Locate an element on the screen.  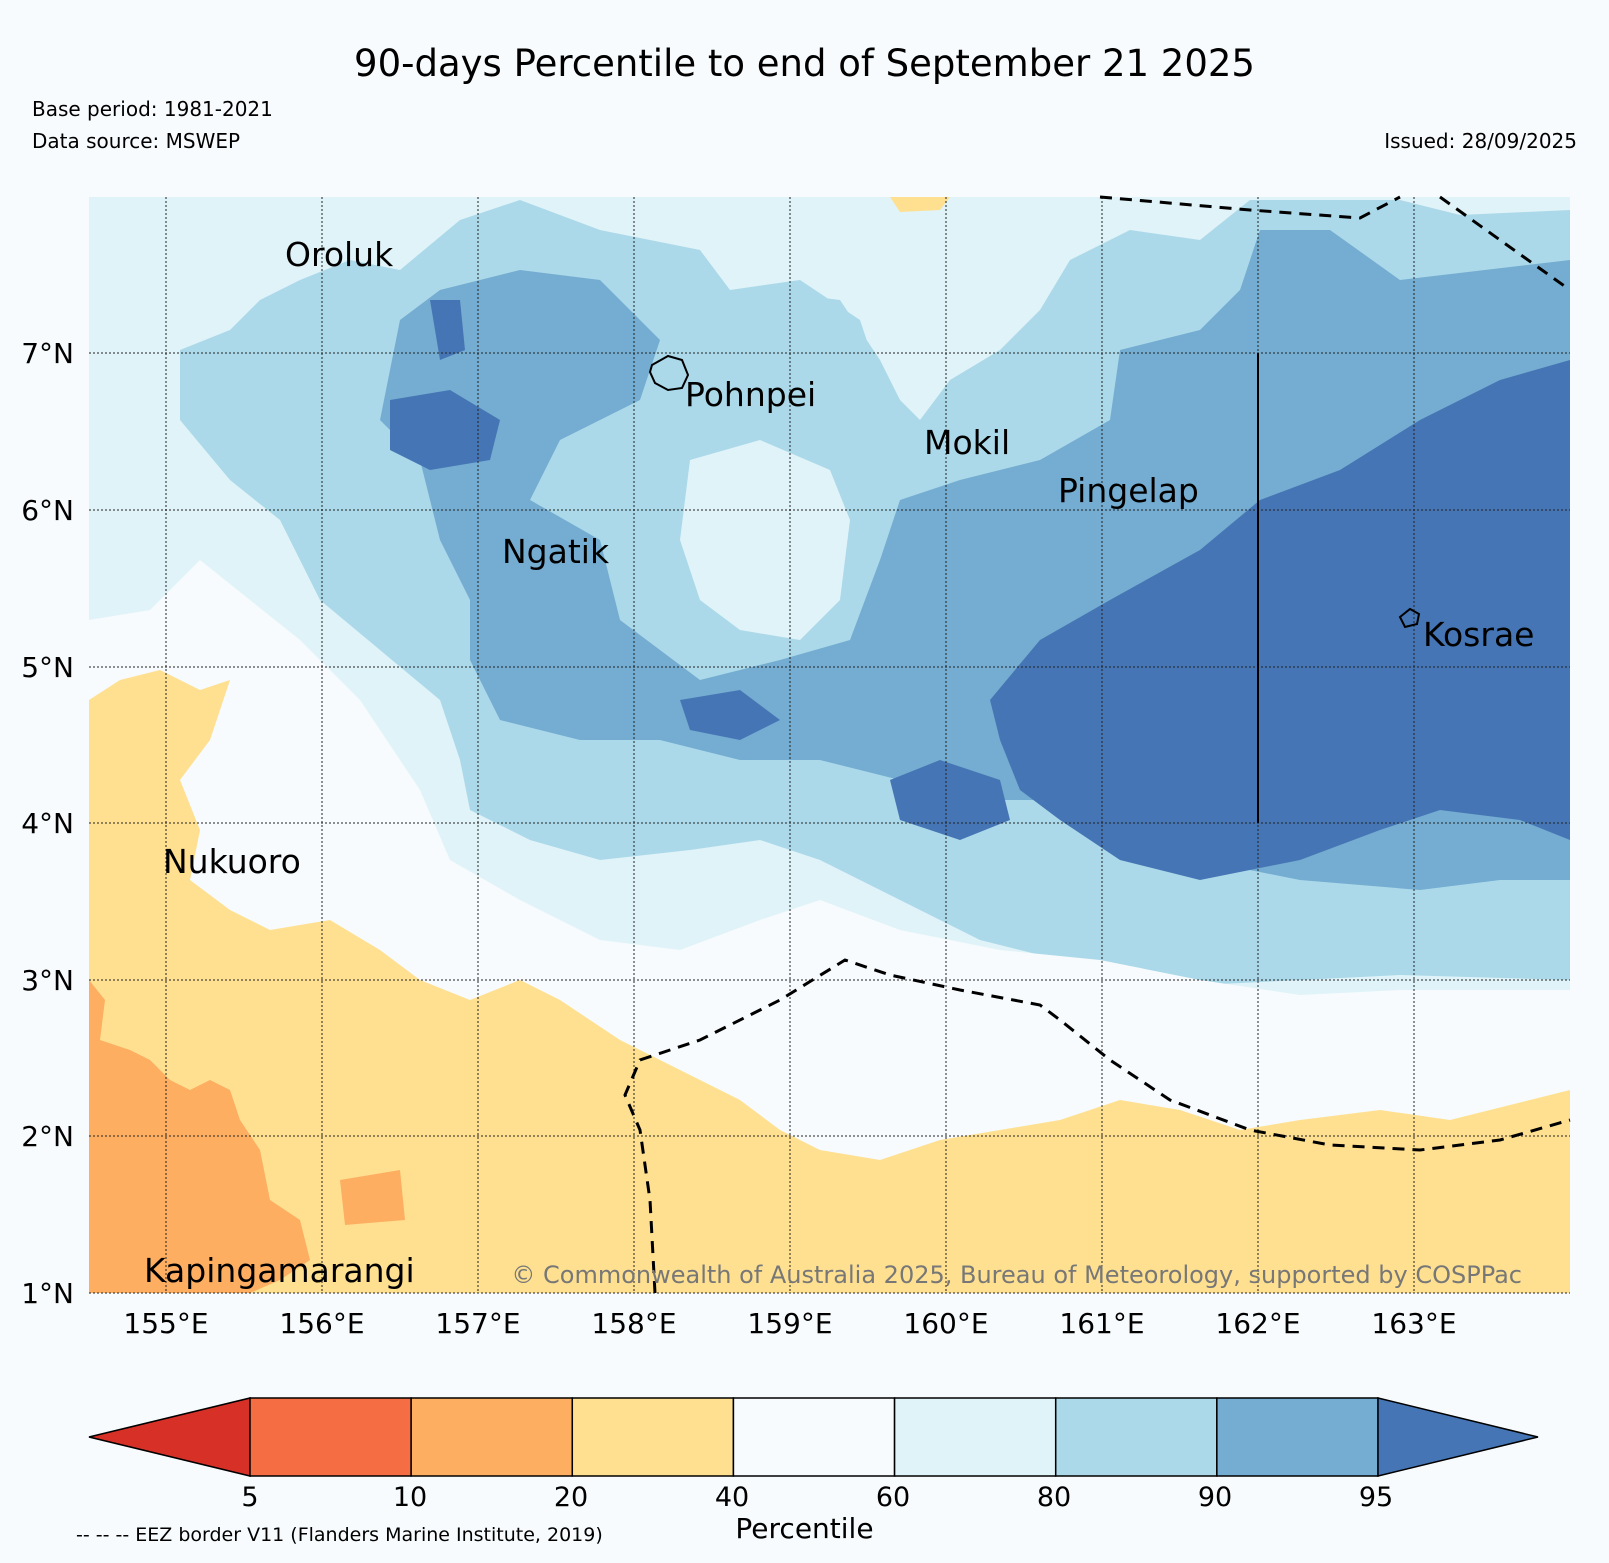
field-95-plus is located at coordinates (1280, 620).